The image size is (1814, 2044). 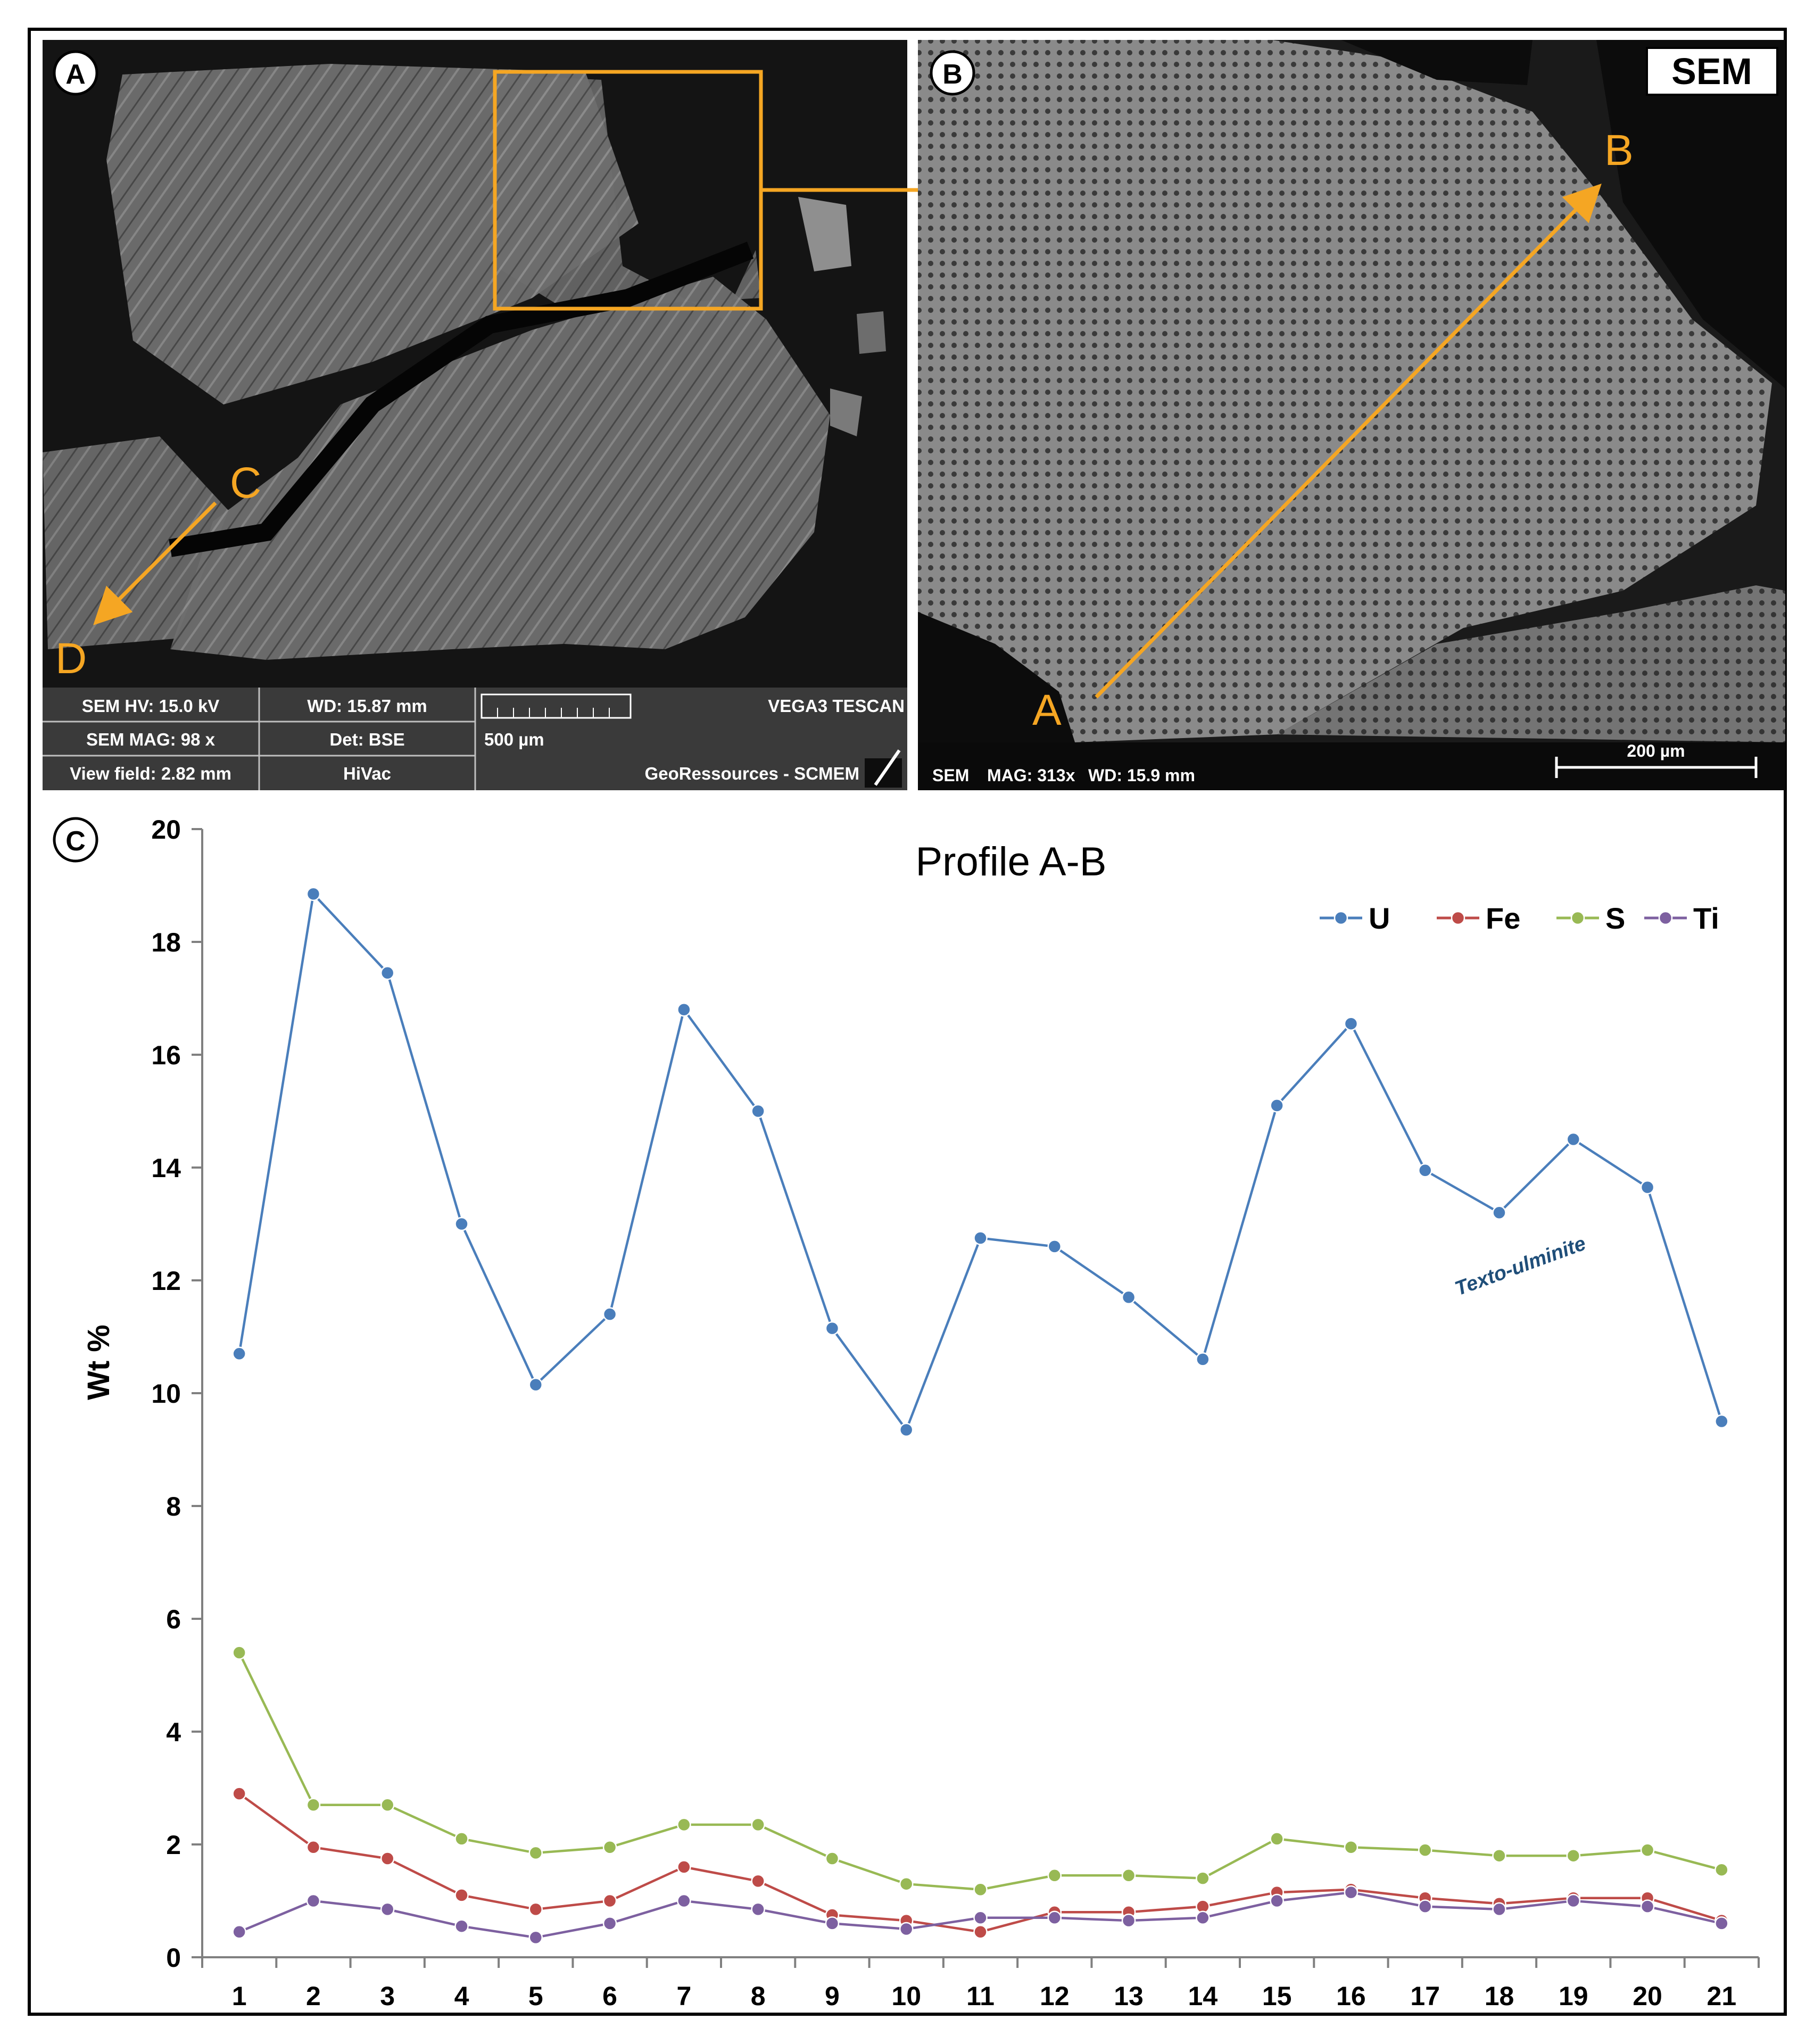 I want to click on chart-legend: U Fe S Ti, so click(x=1519, y=918).